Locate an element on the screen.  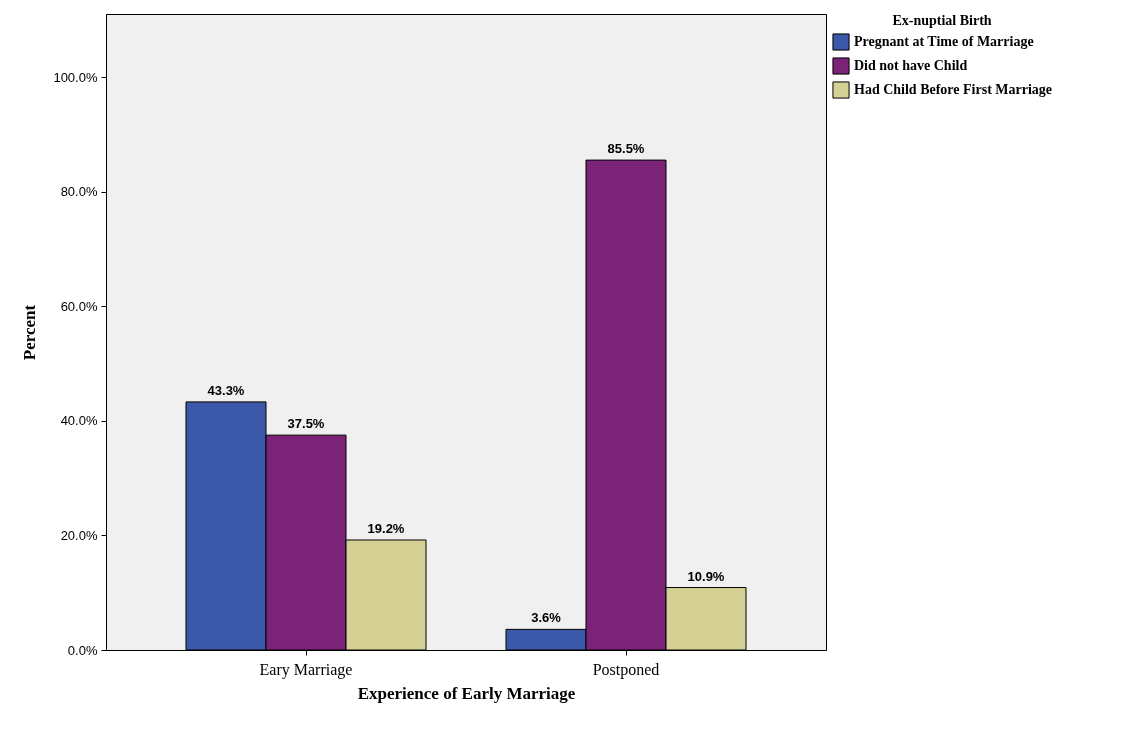
data-label: 85.5% is located at coordinates (626, 149).